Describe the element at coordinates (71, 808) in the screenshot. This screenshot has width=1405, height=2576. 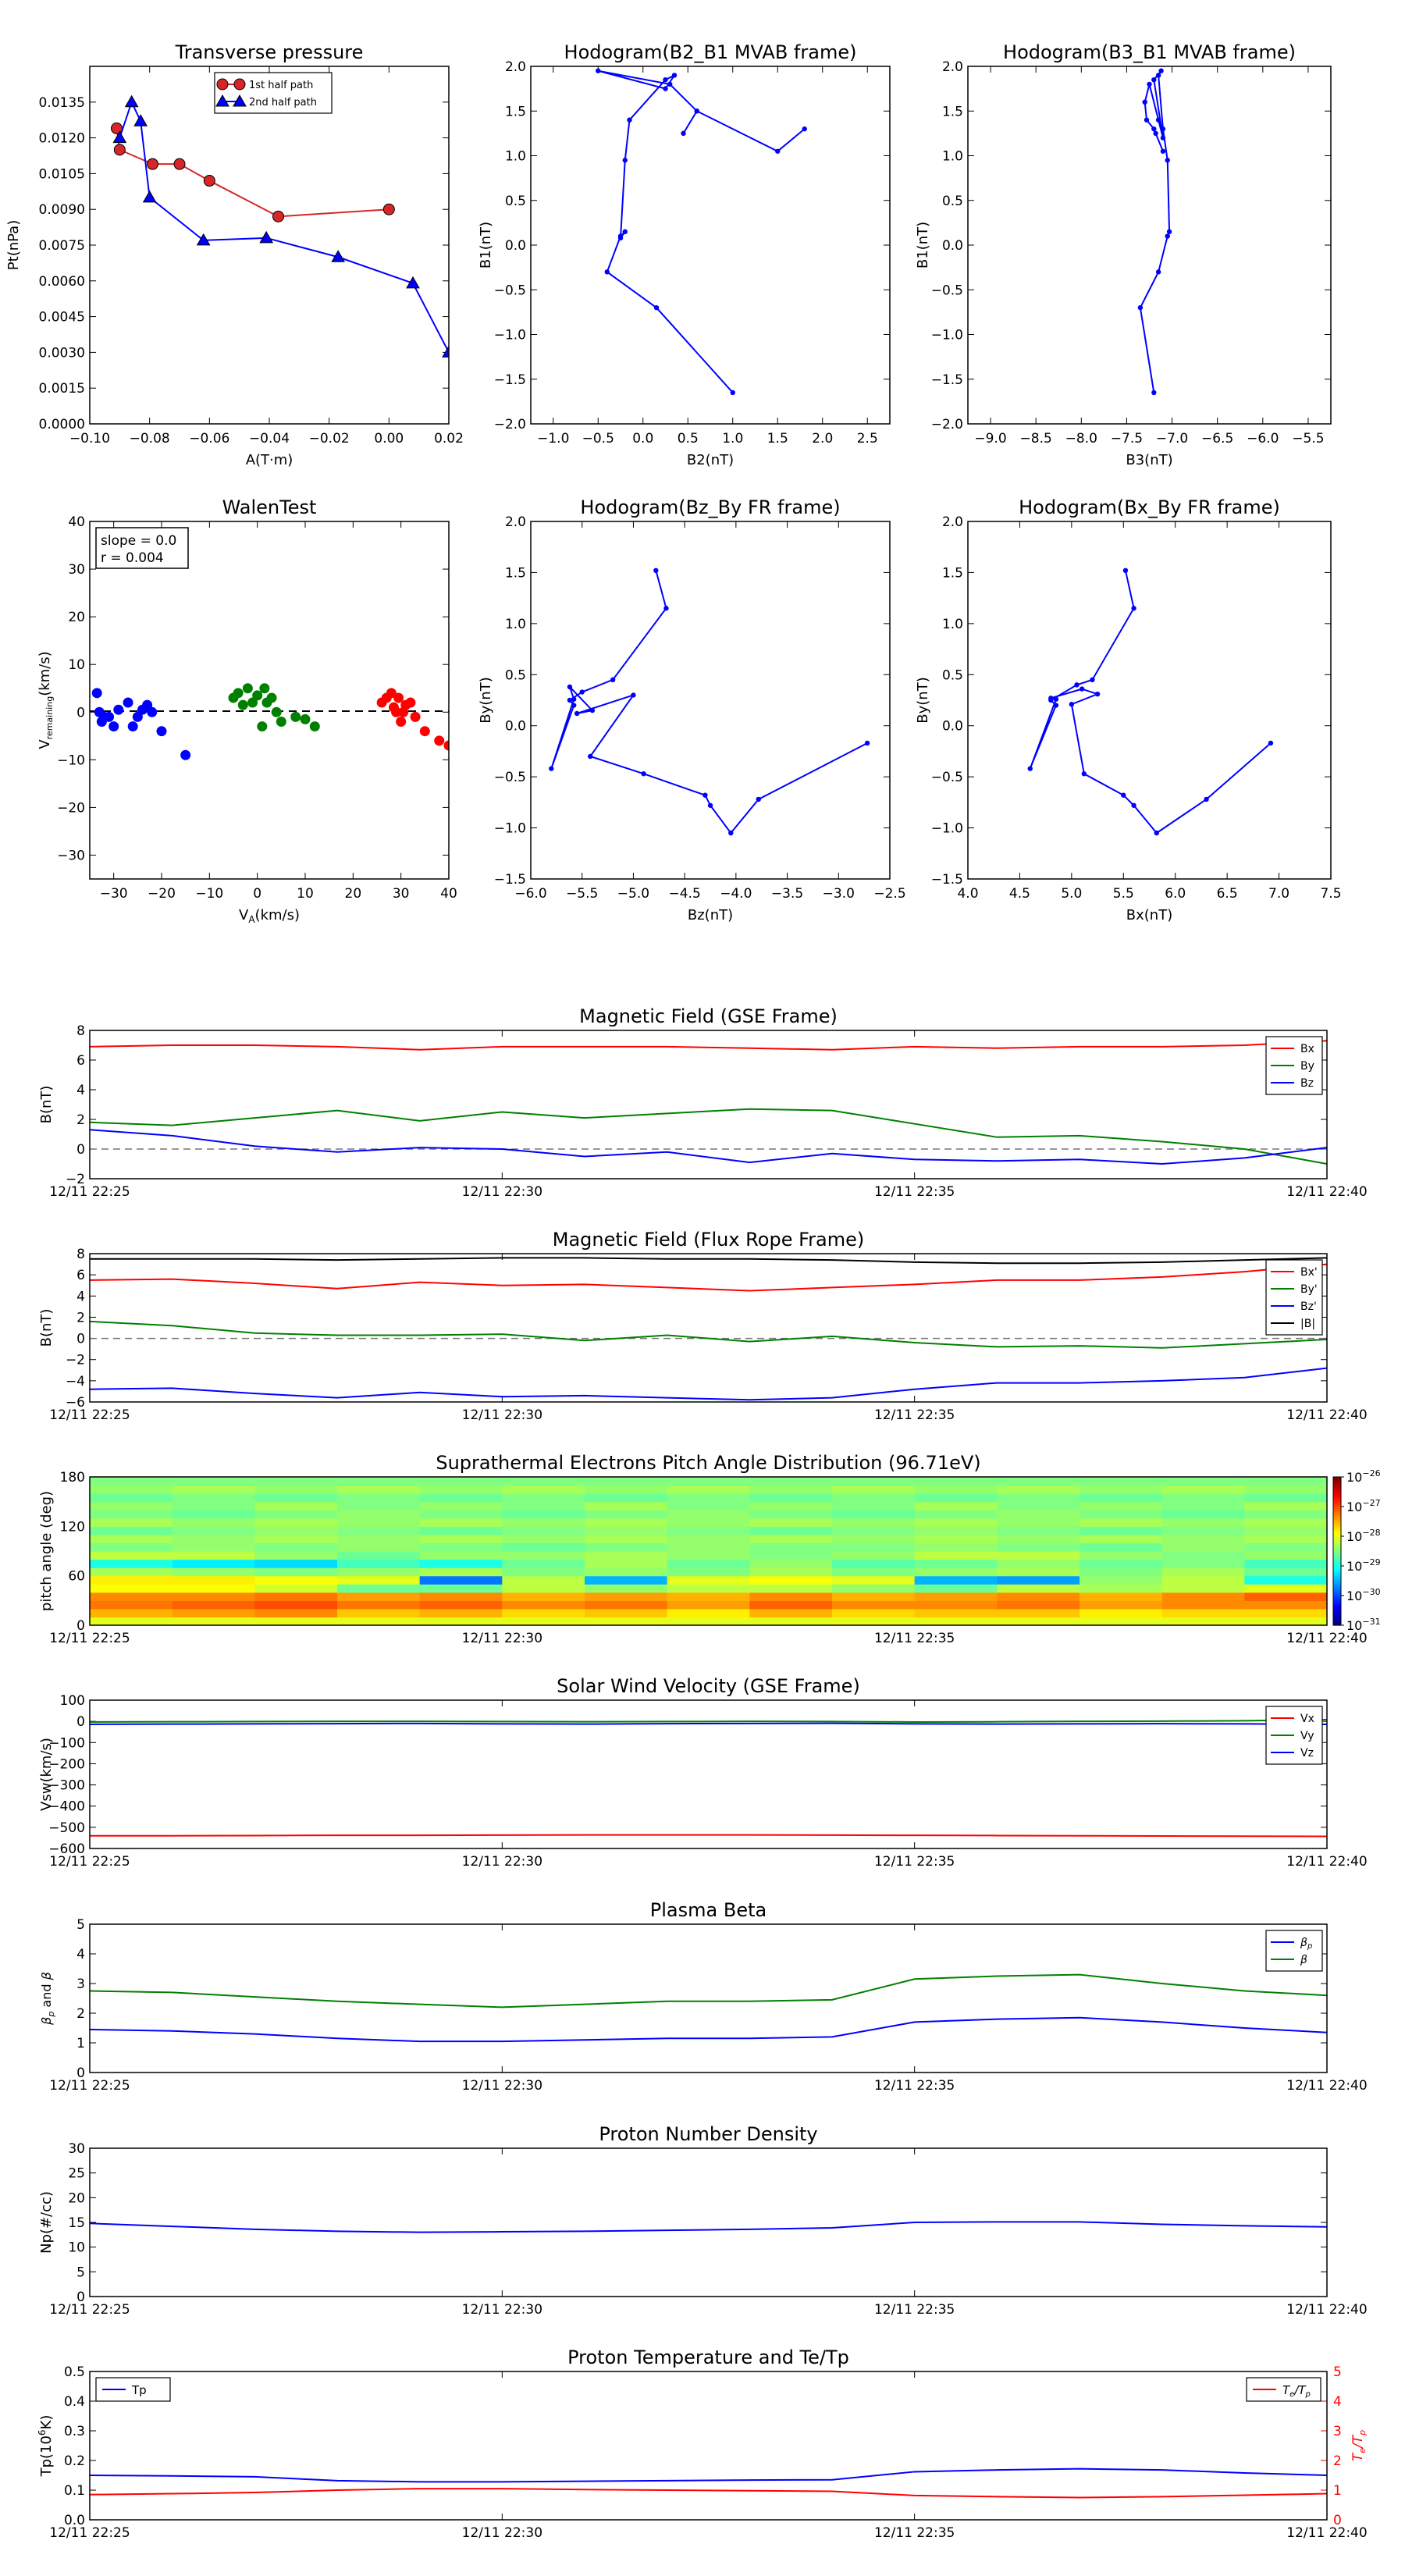
I see `y-tick-label: −20` at that location.